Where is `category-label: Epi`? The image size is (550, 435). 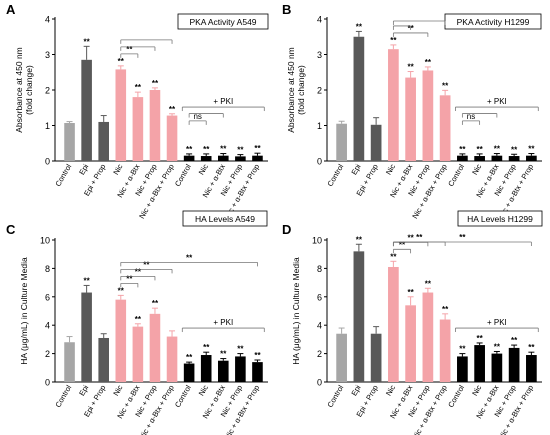
category-label: Epi is located at coordinates (355, 169).